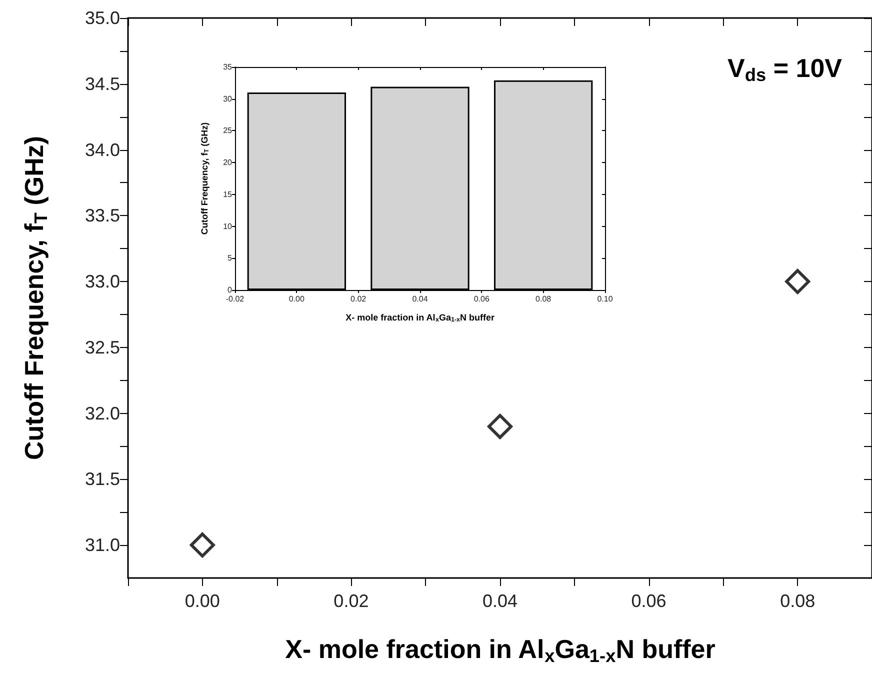  What do you see at coordinates (102, 18) in the screenshot?
I see `y-tick-label: 35.0` at bounding box center [102, 18].